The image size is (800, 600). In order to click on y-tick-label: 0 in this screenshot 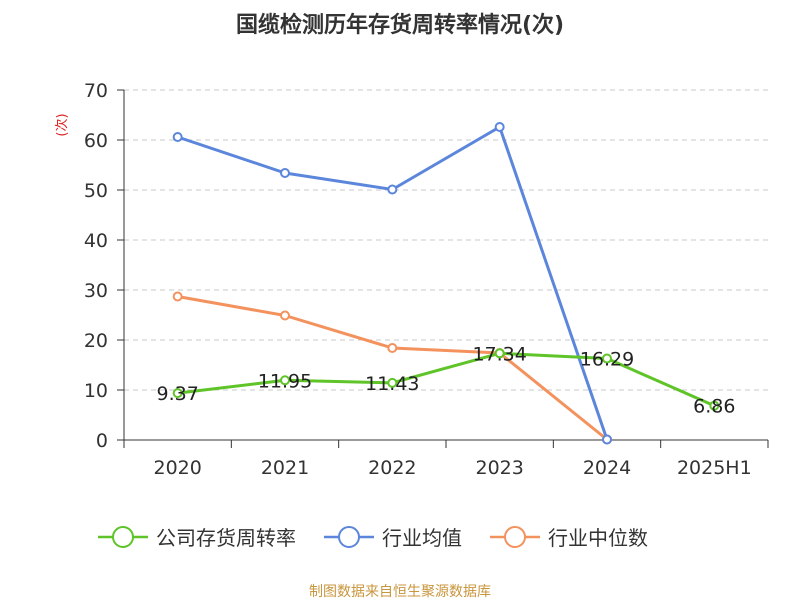, I will do `click(102, 441)`.